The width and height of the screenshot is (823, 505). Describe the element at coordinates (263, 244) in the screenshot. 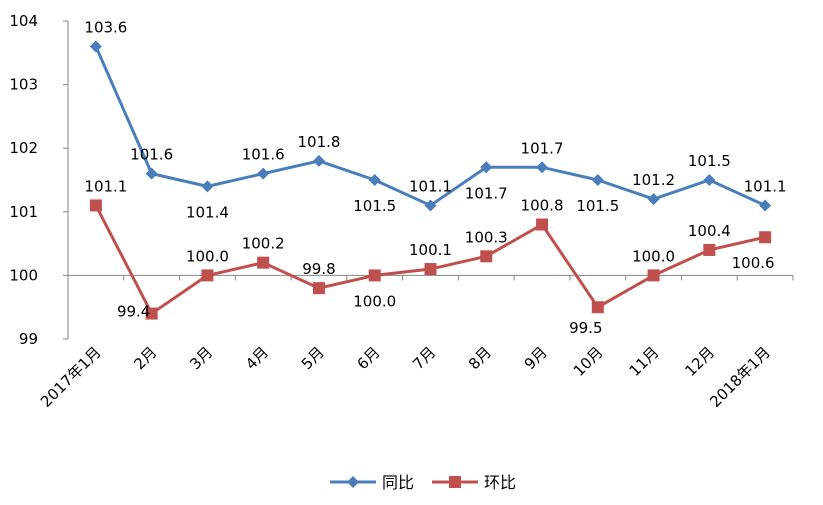

I see `data-label: 100.2` at that location.